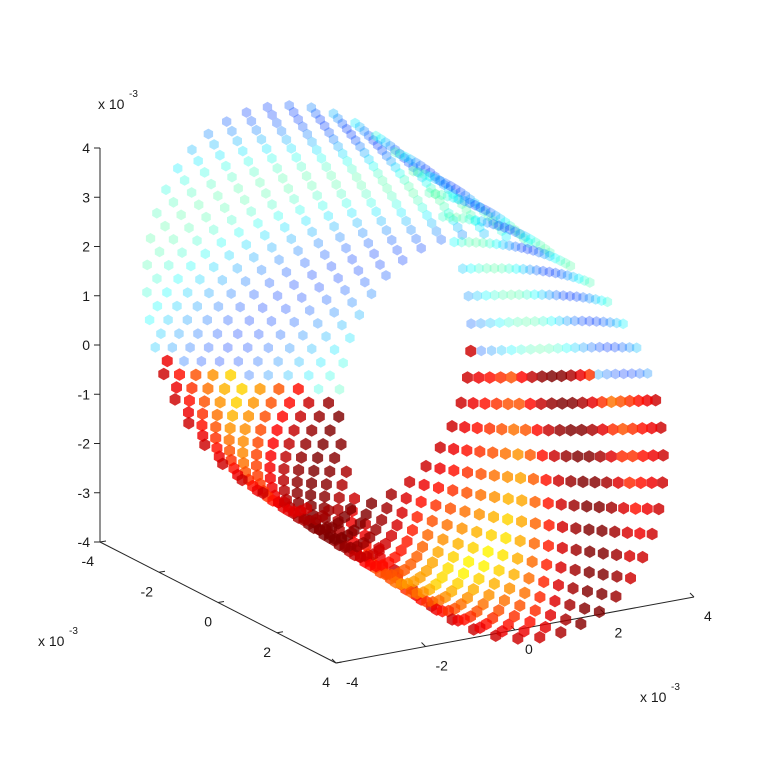  Describe the element at coordinates (86, 247) in the screenshot. I see `z-tick-label: 2` at that location.